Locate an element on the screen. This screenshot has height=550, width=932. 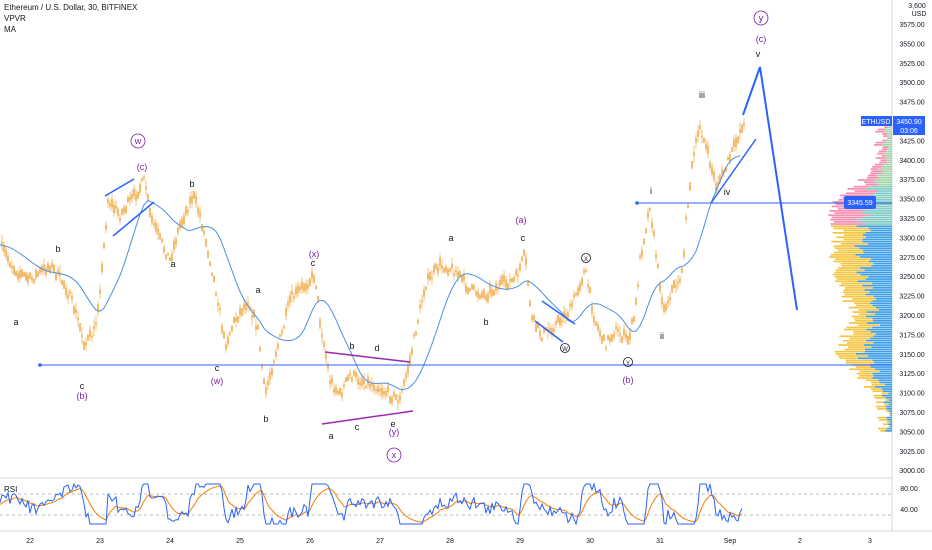
price-tick: 3125.00 is located at coordinates (911, 374).